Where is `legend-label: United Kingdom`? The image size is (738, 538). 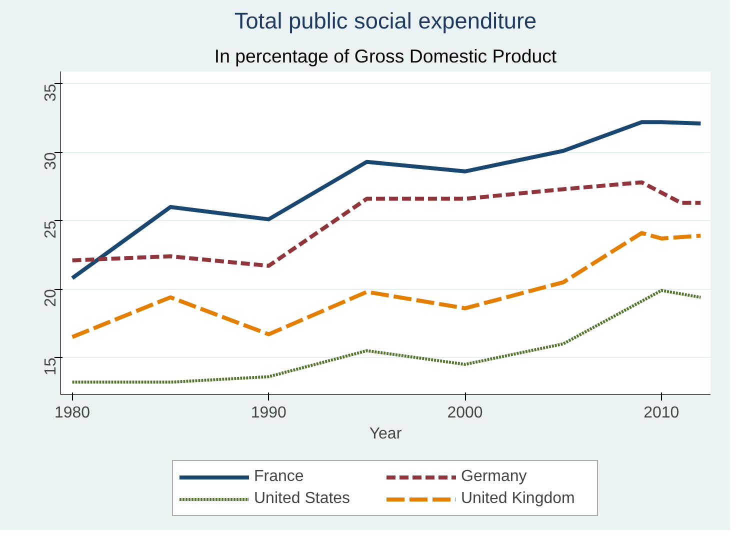 legend-label: United Kingdom is located at coordinates (518, 499).